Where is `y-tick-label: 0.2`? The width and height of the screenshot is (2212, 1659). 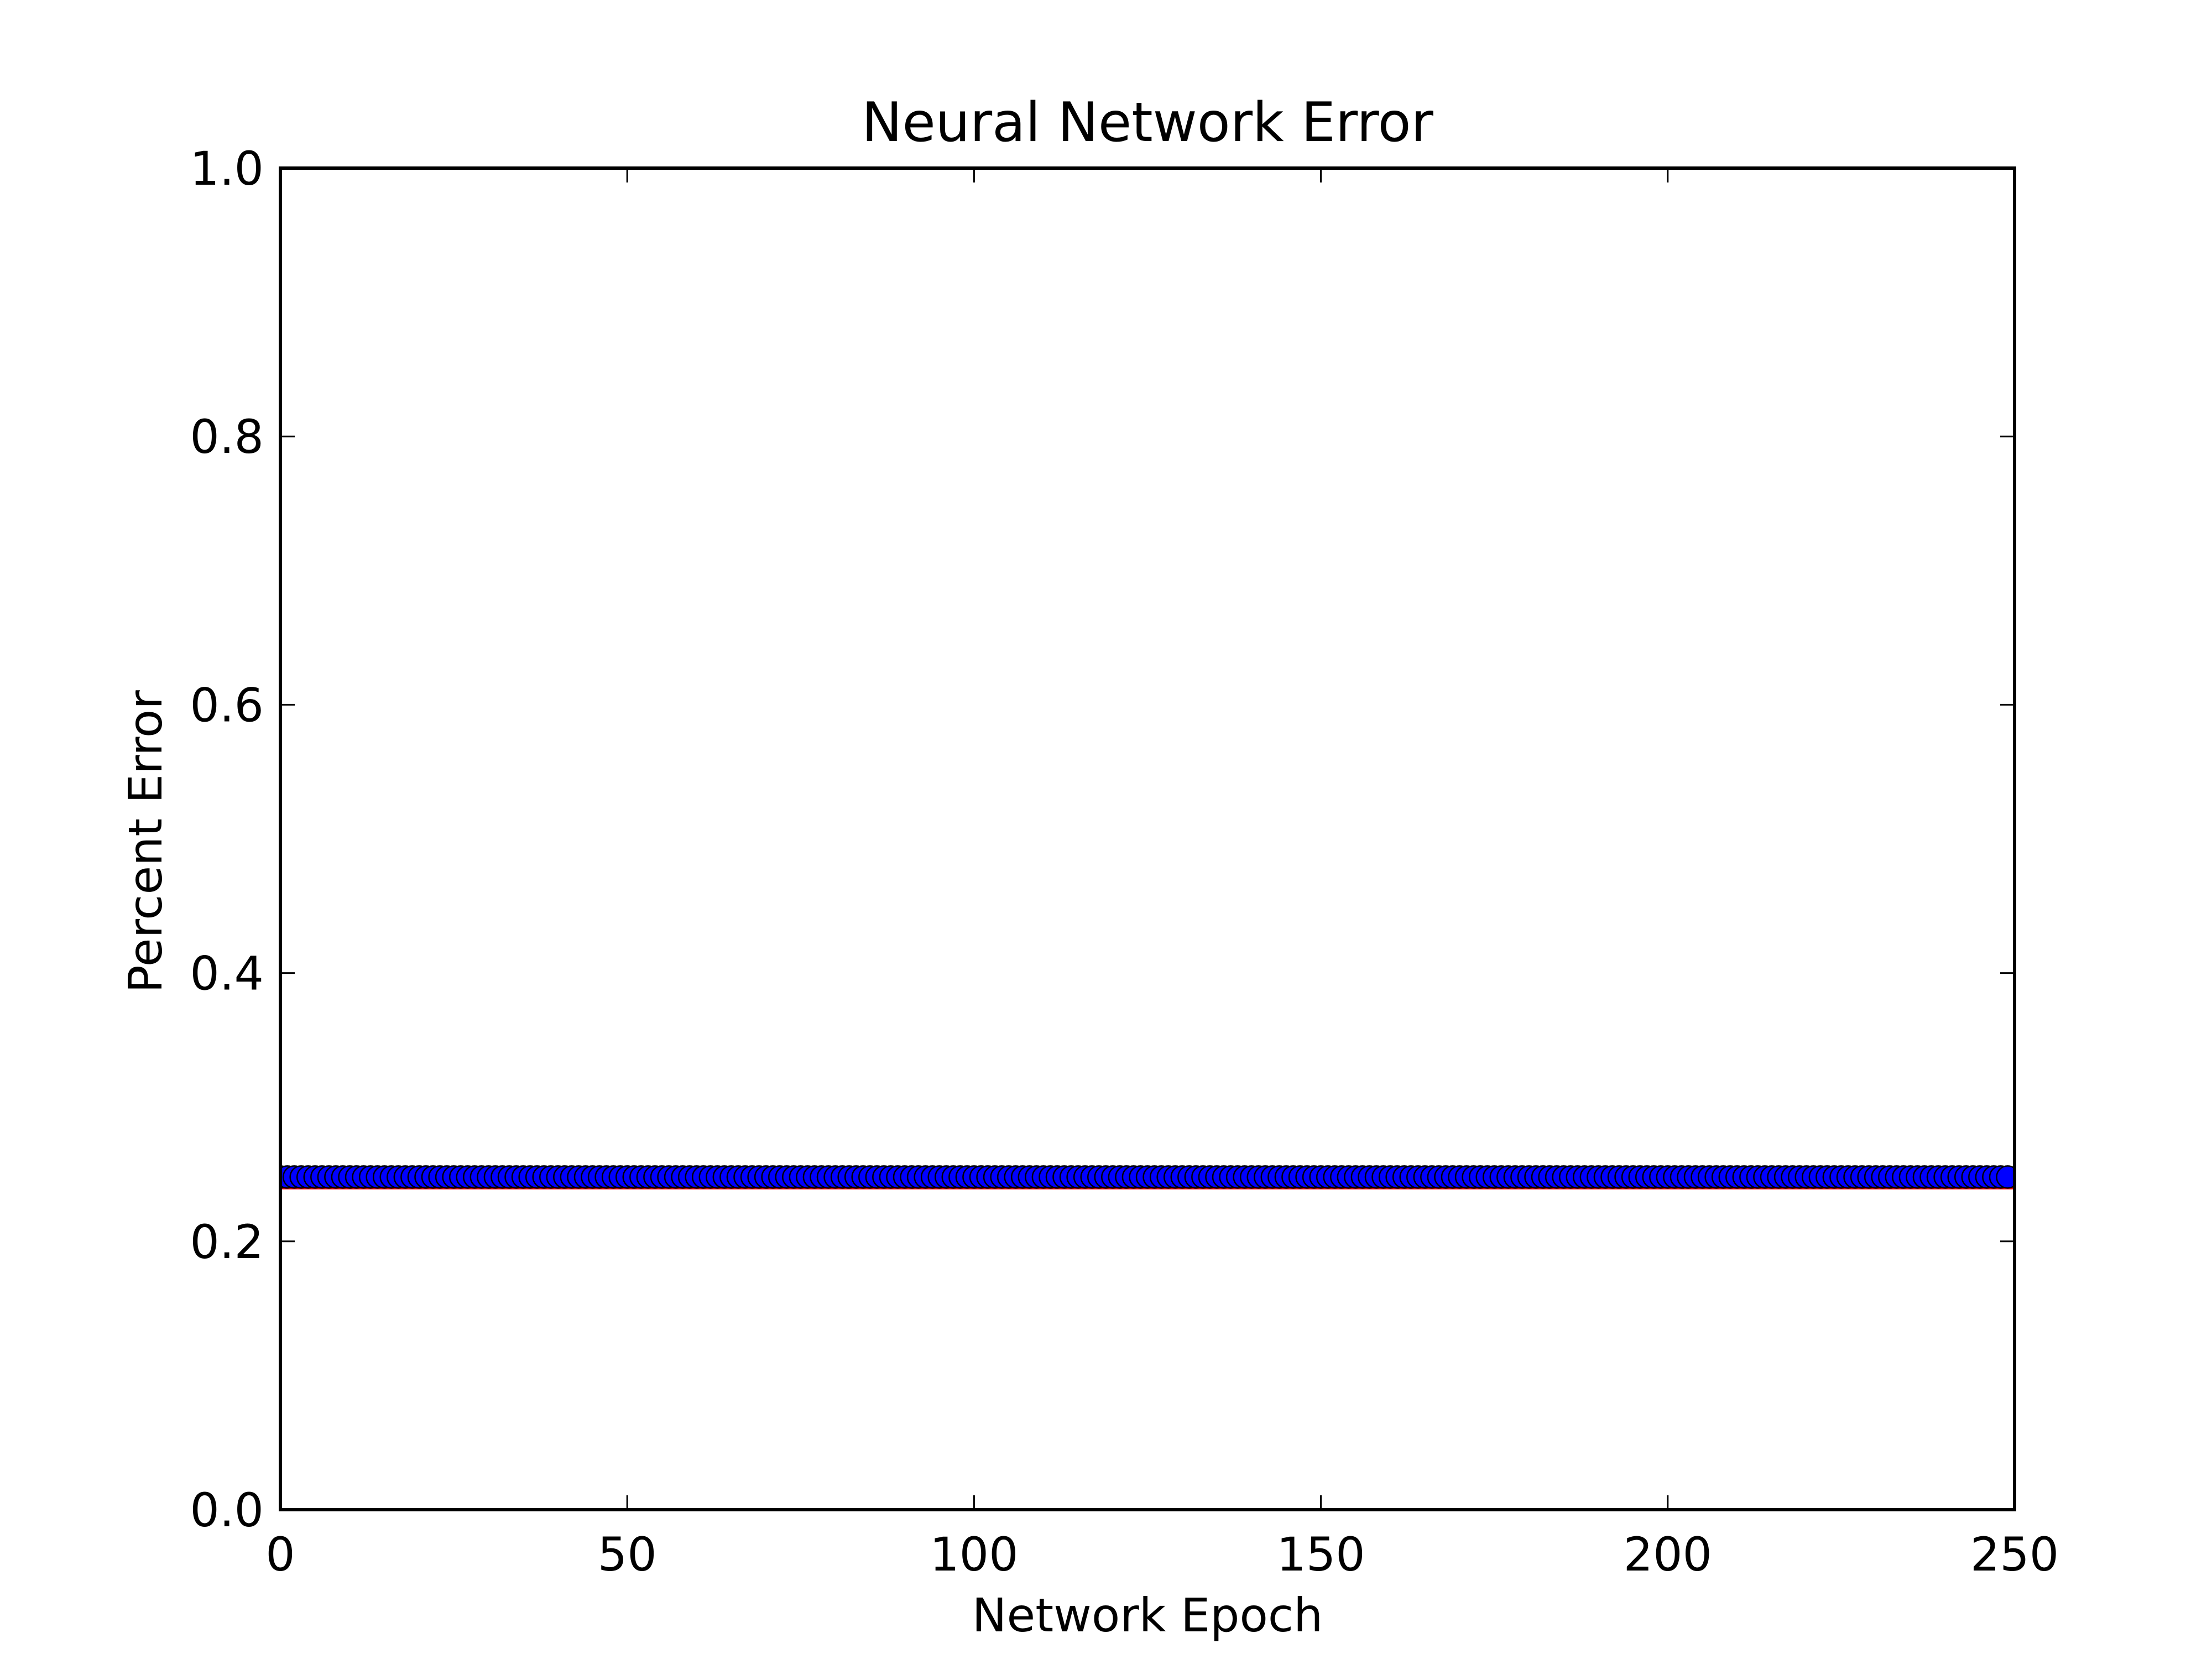 y-tick-label: 0.2 is located at coordinates (227, 1242).